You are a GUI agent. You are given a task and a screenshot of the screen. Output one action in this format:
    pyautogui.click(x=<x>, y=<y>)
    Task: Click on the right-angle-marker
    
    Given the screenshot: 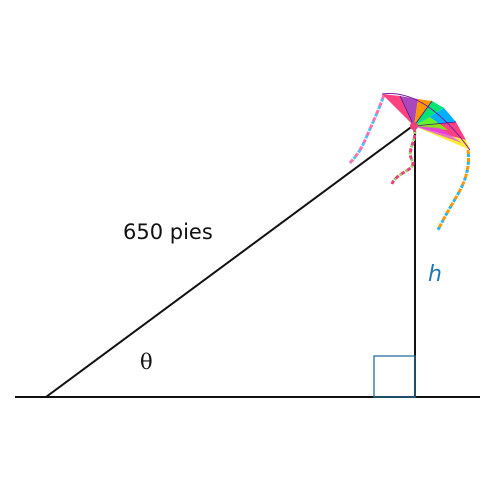 What is the action you would take?
    pyautogui.click(x=394, y=376)
    